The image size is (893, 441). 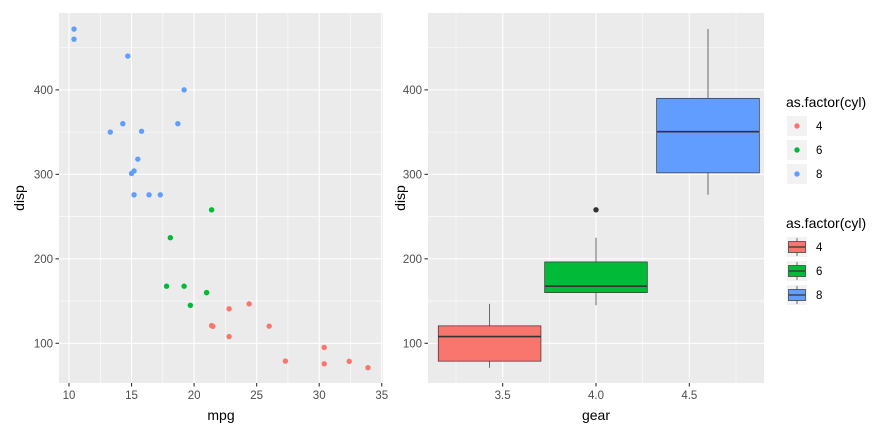 I want to click on legend-area: as.factor(cyl) 4 6 8 as.factor(cyl) 4 6 8, so click(x=826, y=199).